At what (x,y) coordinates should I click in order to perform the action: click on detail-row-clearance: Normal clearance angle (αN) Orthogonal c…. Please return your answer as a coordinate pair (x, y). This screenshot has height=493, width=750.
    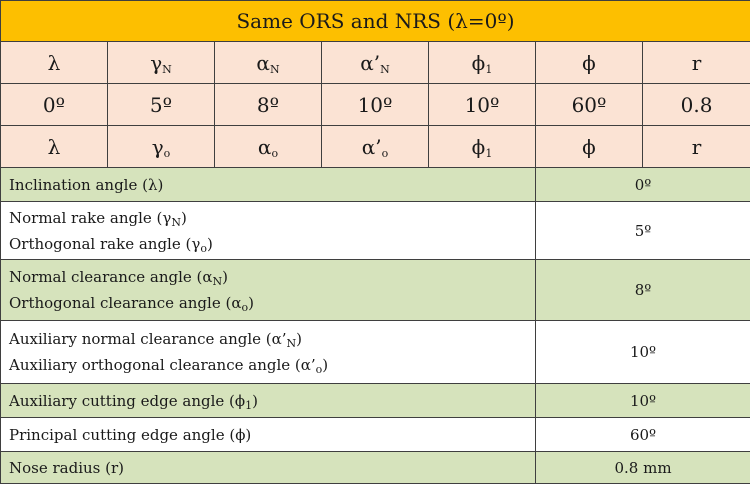
    Looking at the image, I should click on (375, 290).